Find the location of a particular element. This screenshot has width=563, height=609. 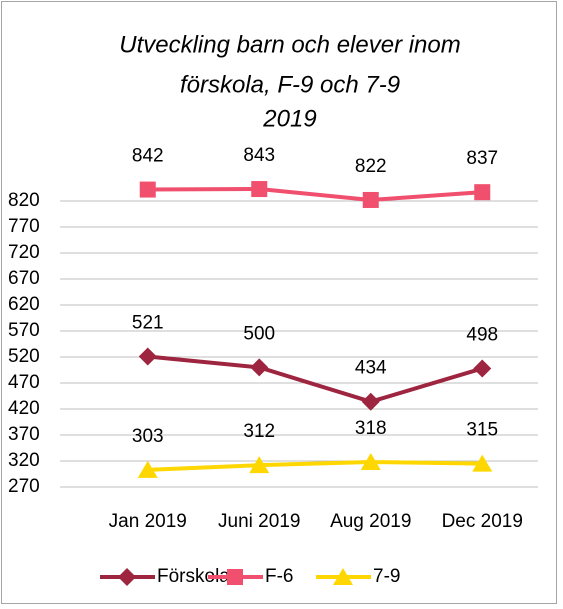

data-label: 842 is located at coordinates (148, 156).